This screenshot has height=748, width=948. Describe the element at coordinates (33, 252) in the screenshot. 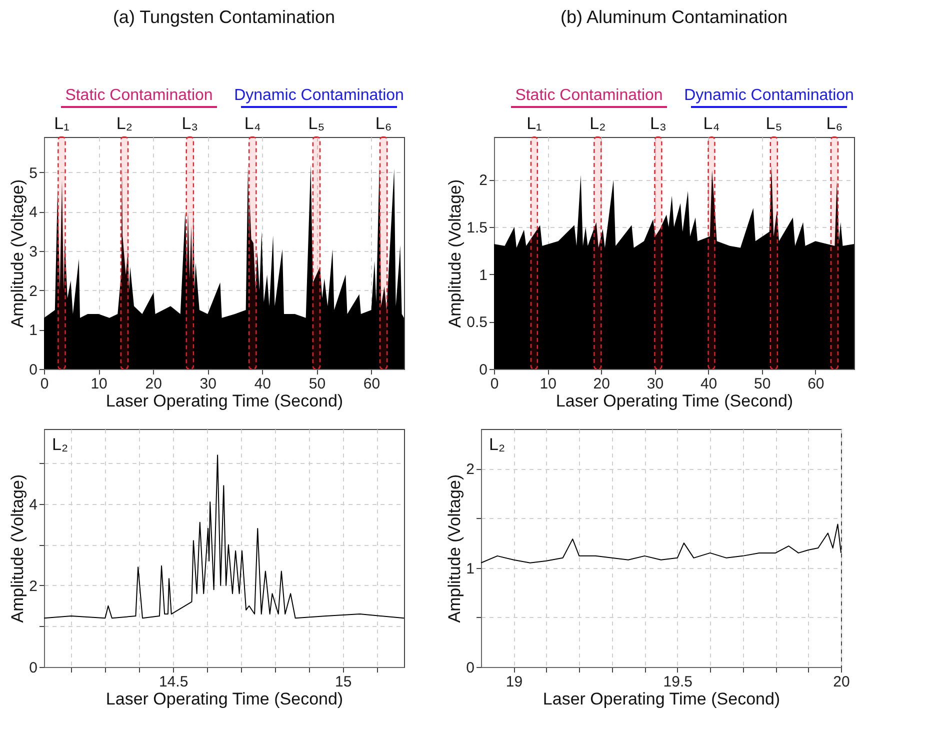

I see `y-tick-label: 3` at that location.